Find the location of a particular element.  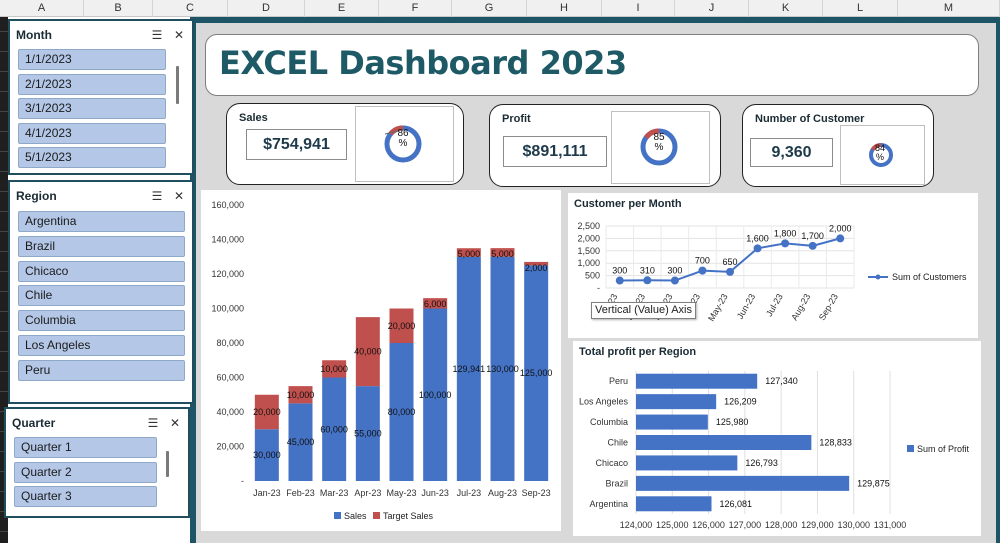

quarter-slicer-header: Quarter ☰ ✕ is located at coordinates (97, 424).